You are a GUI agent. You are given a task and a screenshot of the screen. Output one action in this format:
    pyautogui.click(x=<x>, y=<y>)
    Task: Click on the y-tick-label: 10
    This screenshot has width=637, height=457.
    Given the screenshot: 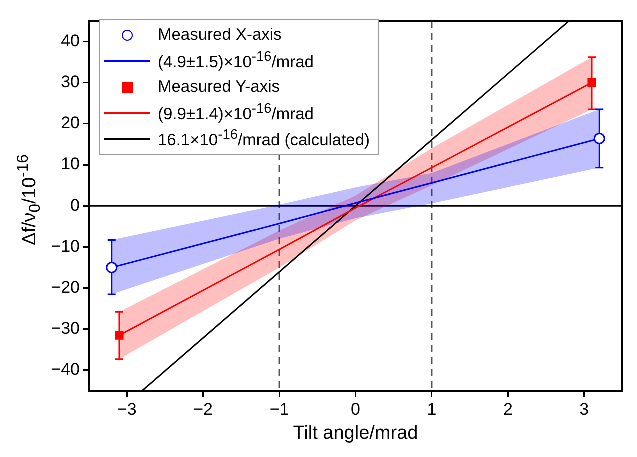 What is the action you would take?
    pyautogui.click(x=70, y=164)
    